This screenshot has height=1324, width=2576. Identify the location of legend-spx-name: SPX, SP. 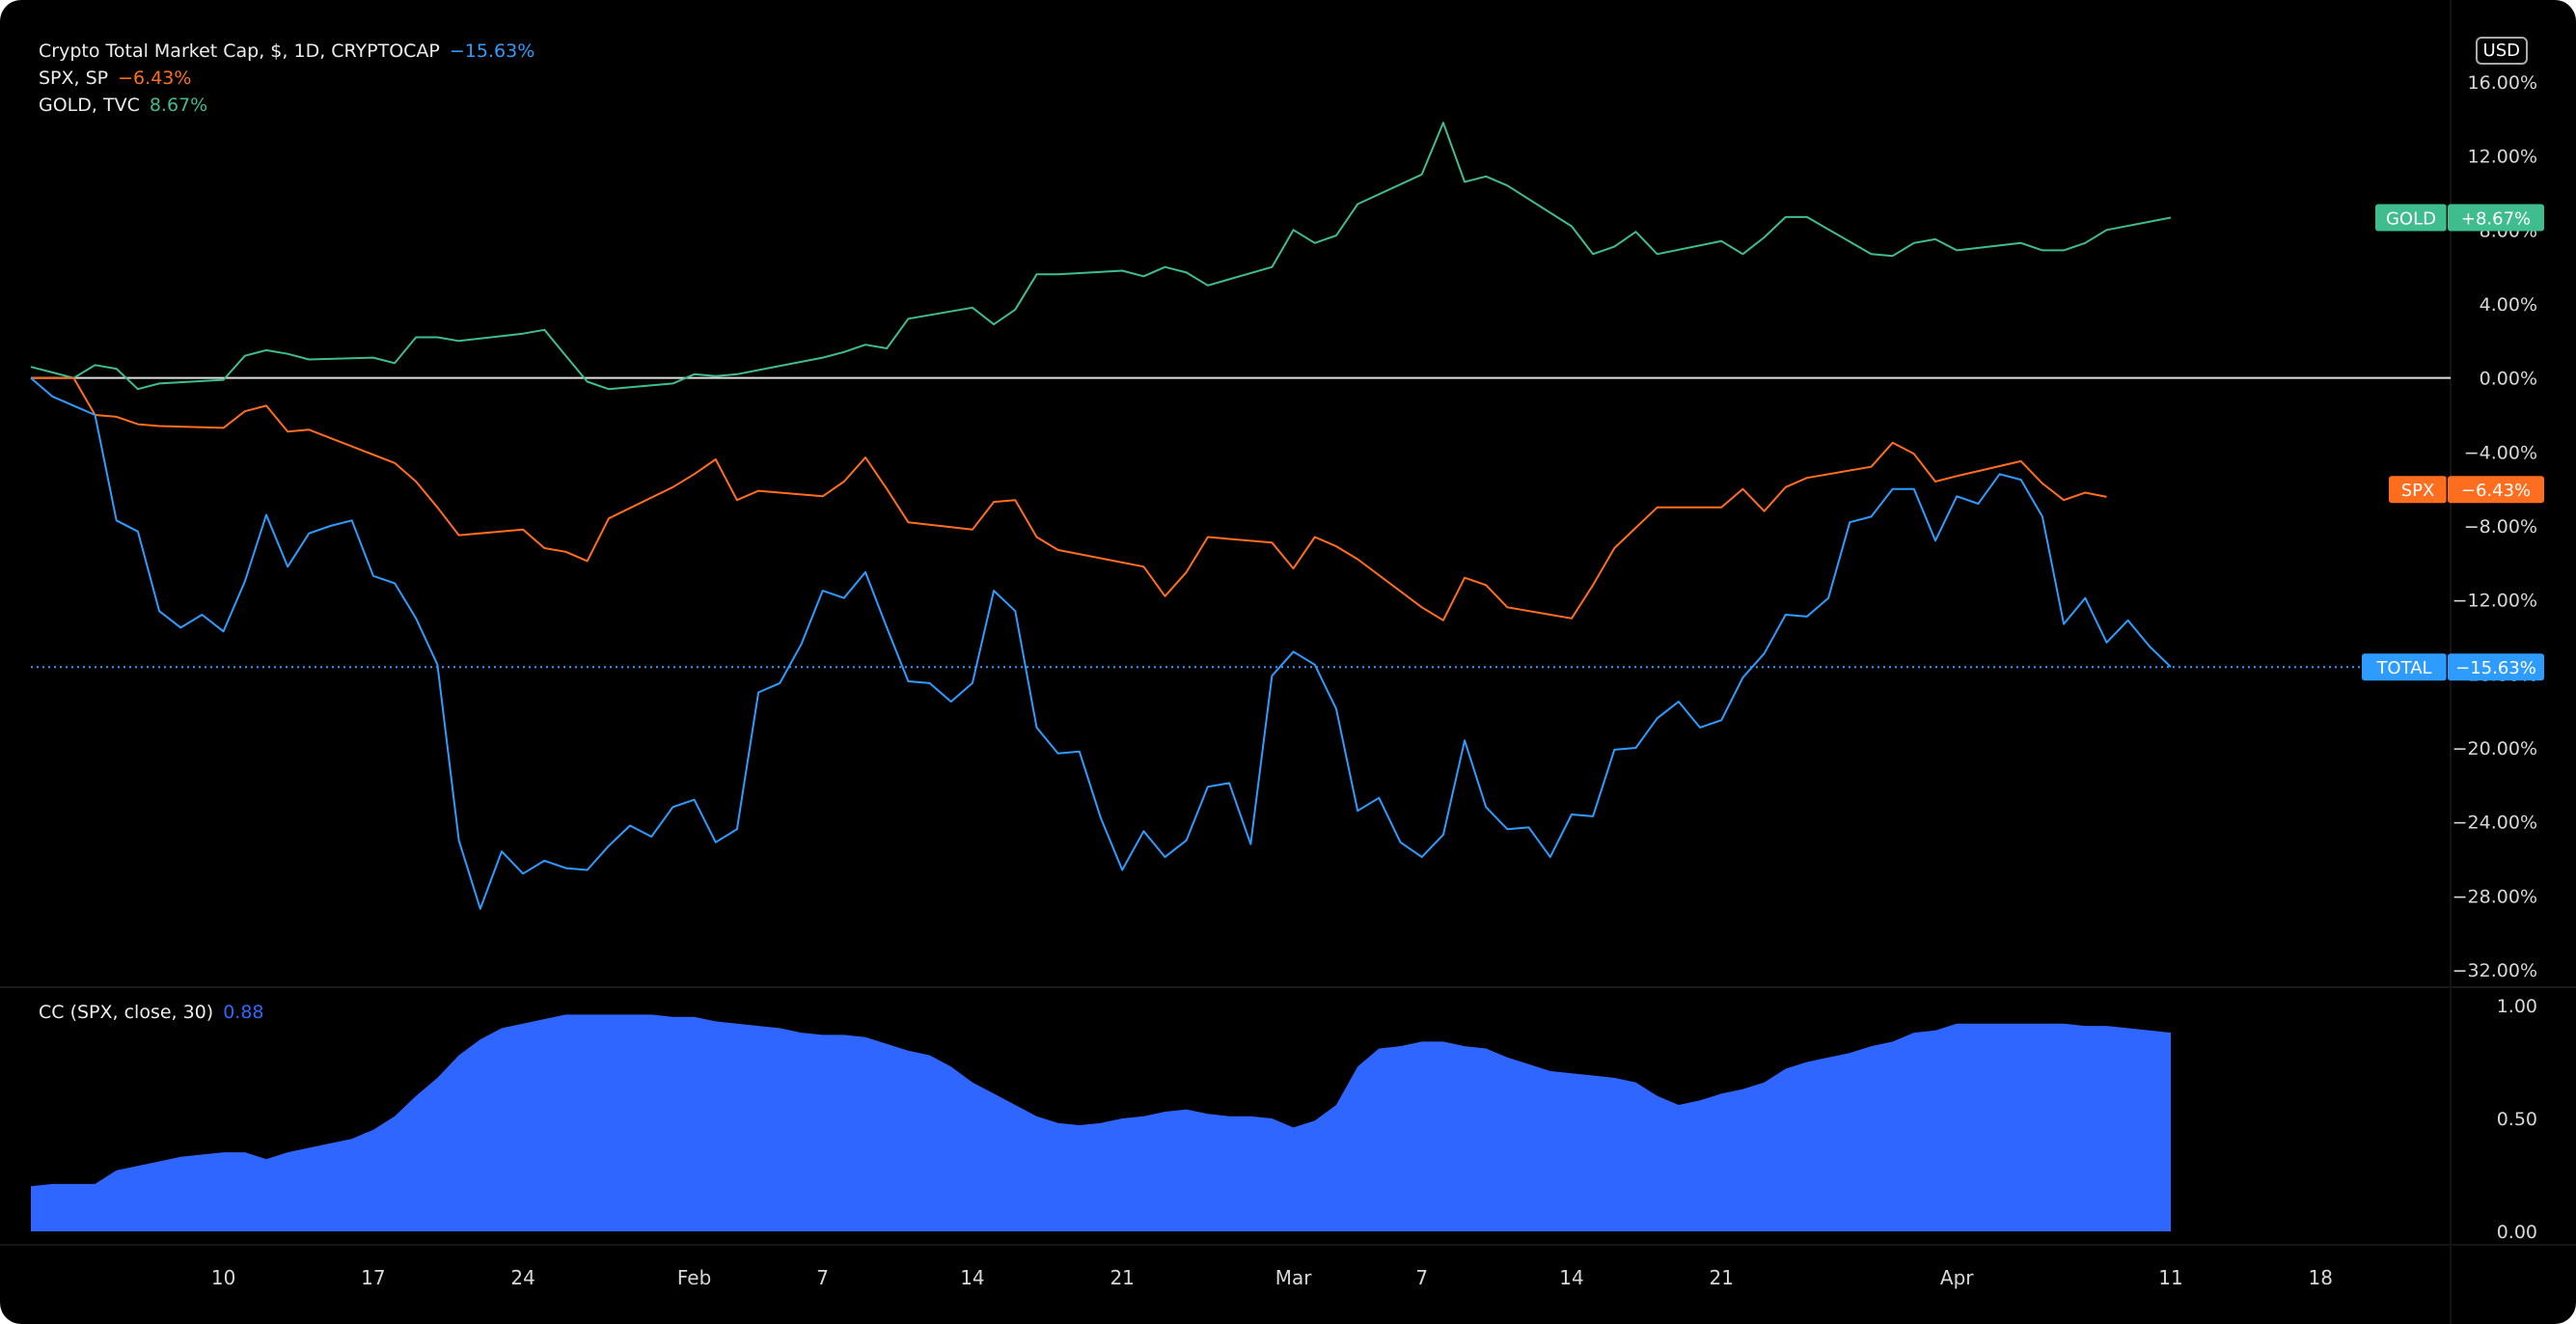
(74, 78).